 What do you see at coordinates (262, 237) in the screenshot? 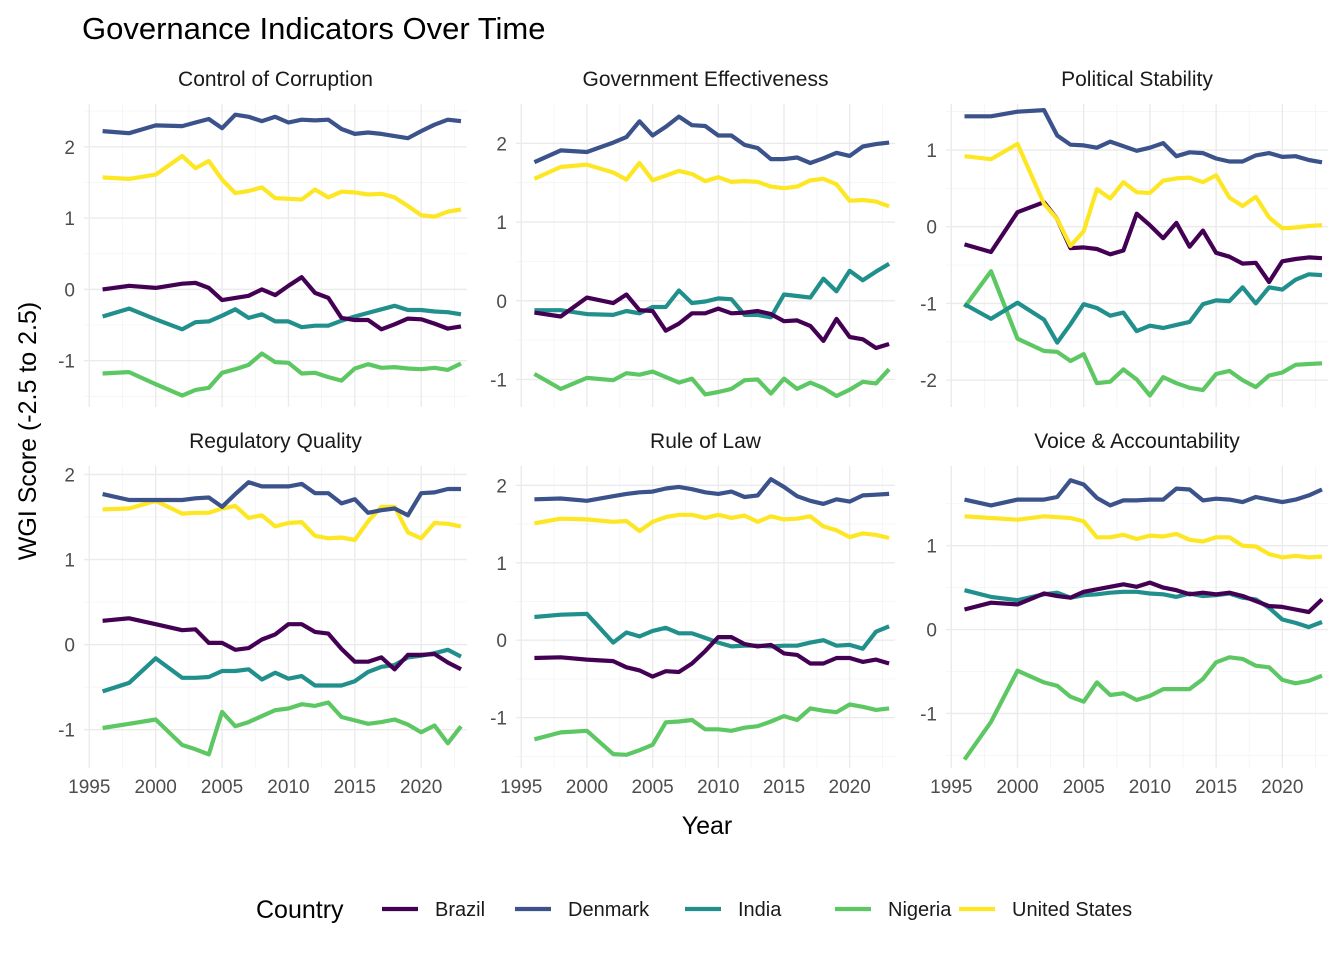
I see `panel-control-of-corruption: Control of Corruption -1 0 1 2` at bounding box center [262, 237].